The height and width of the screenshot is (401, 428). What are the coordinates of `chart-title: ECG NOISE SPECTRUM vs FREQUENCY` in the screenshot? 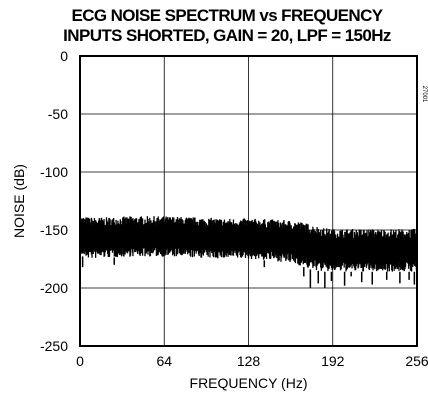 It's located at (227, 15).